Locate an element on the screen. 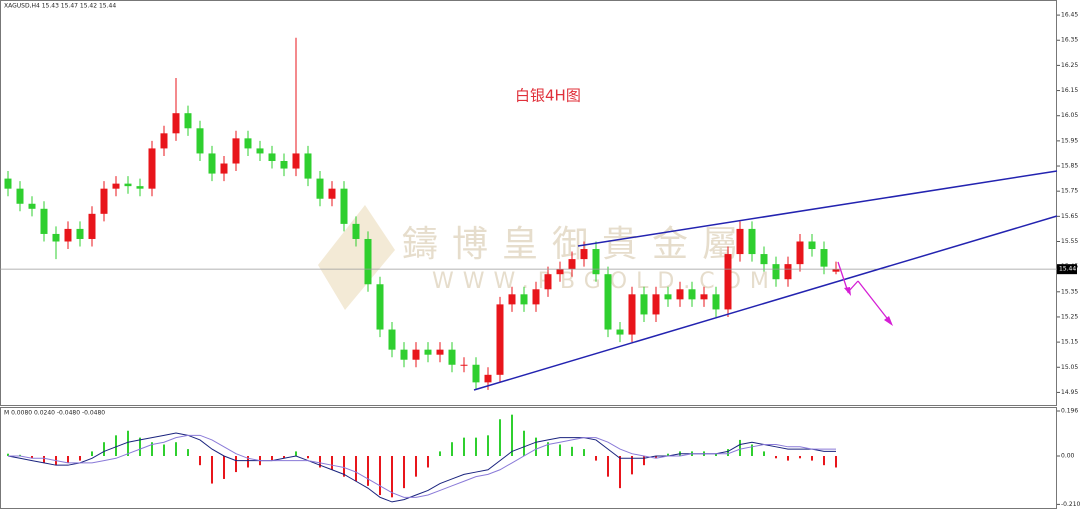 The width and height of the screenshot is (1080, 510). watermark-url: WWW.PBGOLD.COM is located at coordinates (605, 281).